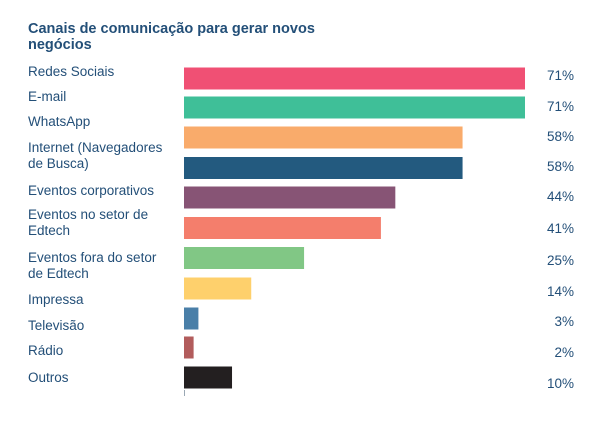 This screenshot has height=425, width=610. What do you see at coordinates (560, 383) in the screenshot?
I see `value-label: 10%` at bounding box center [560, 383].